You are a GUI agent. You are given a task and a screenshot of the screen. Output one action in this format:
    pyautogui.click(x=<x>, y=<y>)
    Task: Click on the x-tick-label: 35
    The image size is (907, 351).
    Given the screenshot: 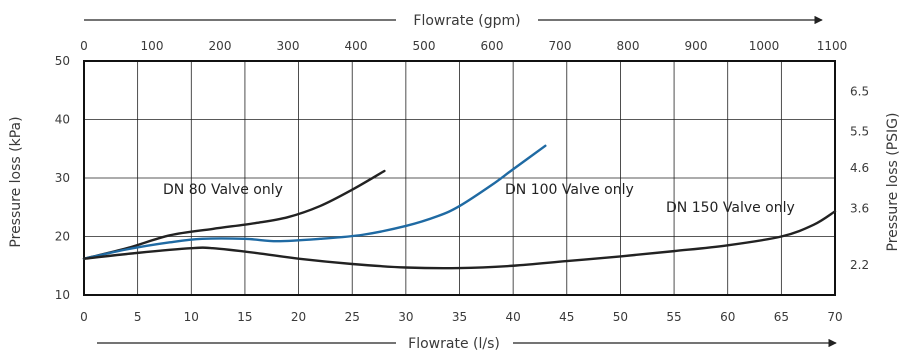 What is the action you would take?
    pyautogui.click(x=459, y=317)
    